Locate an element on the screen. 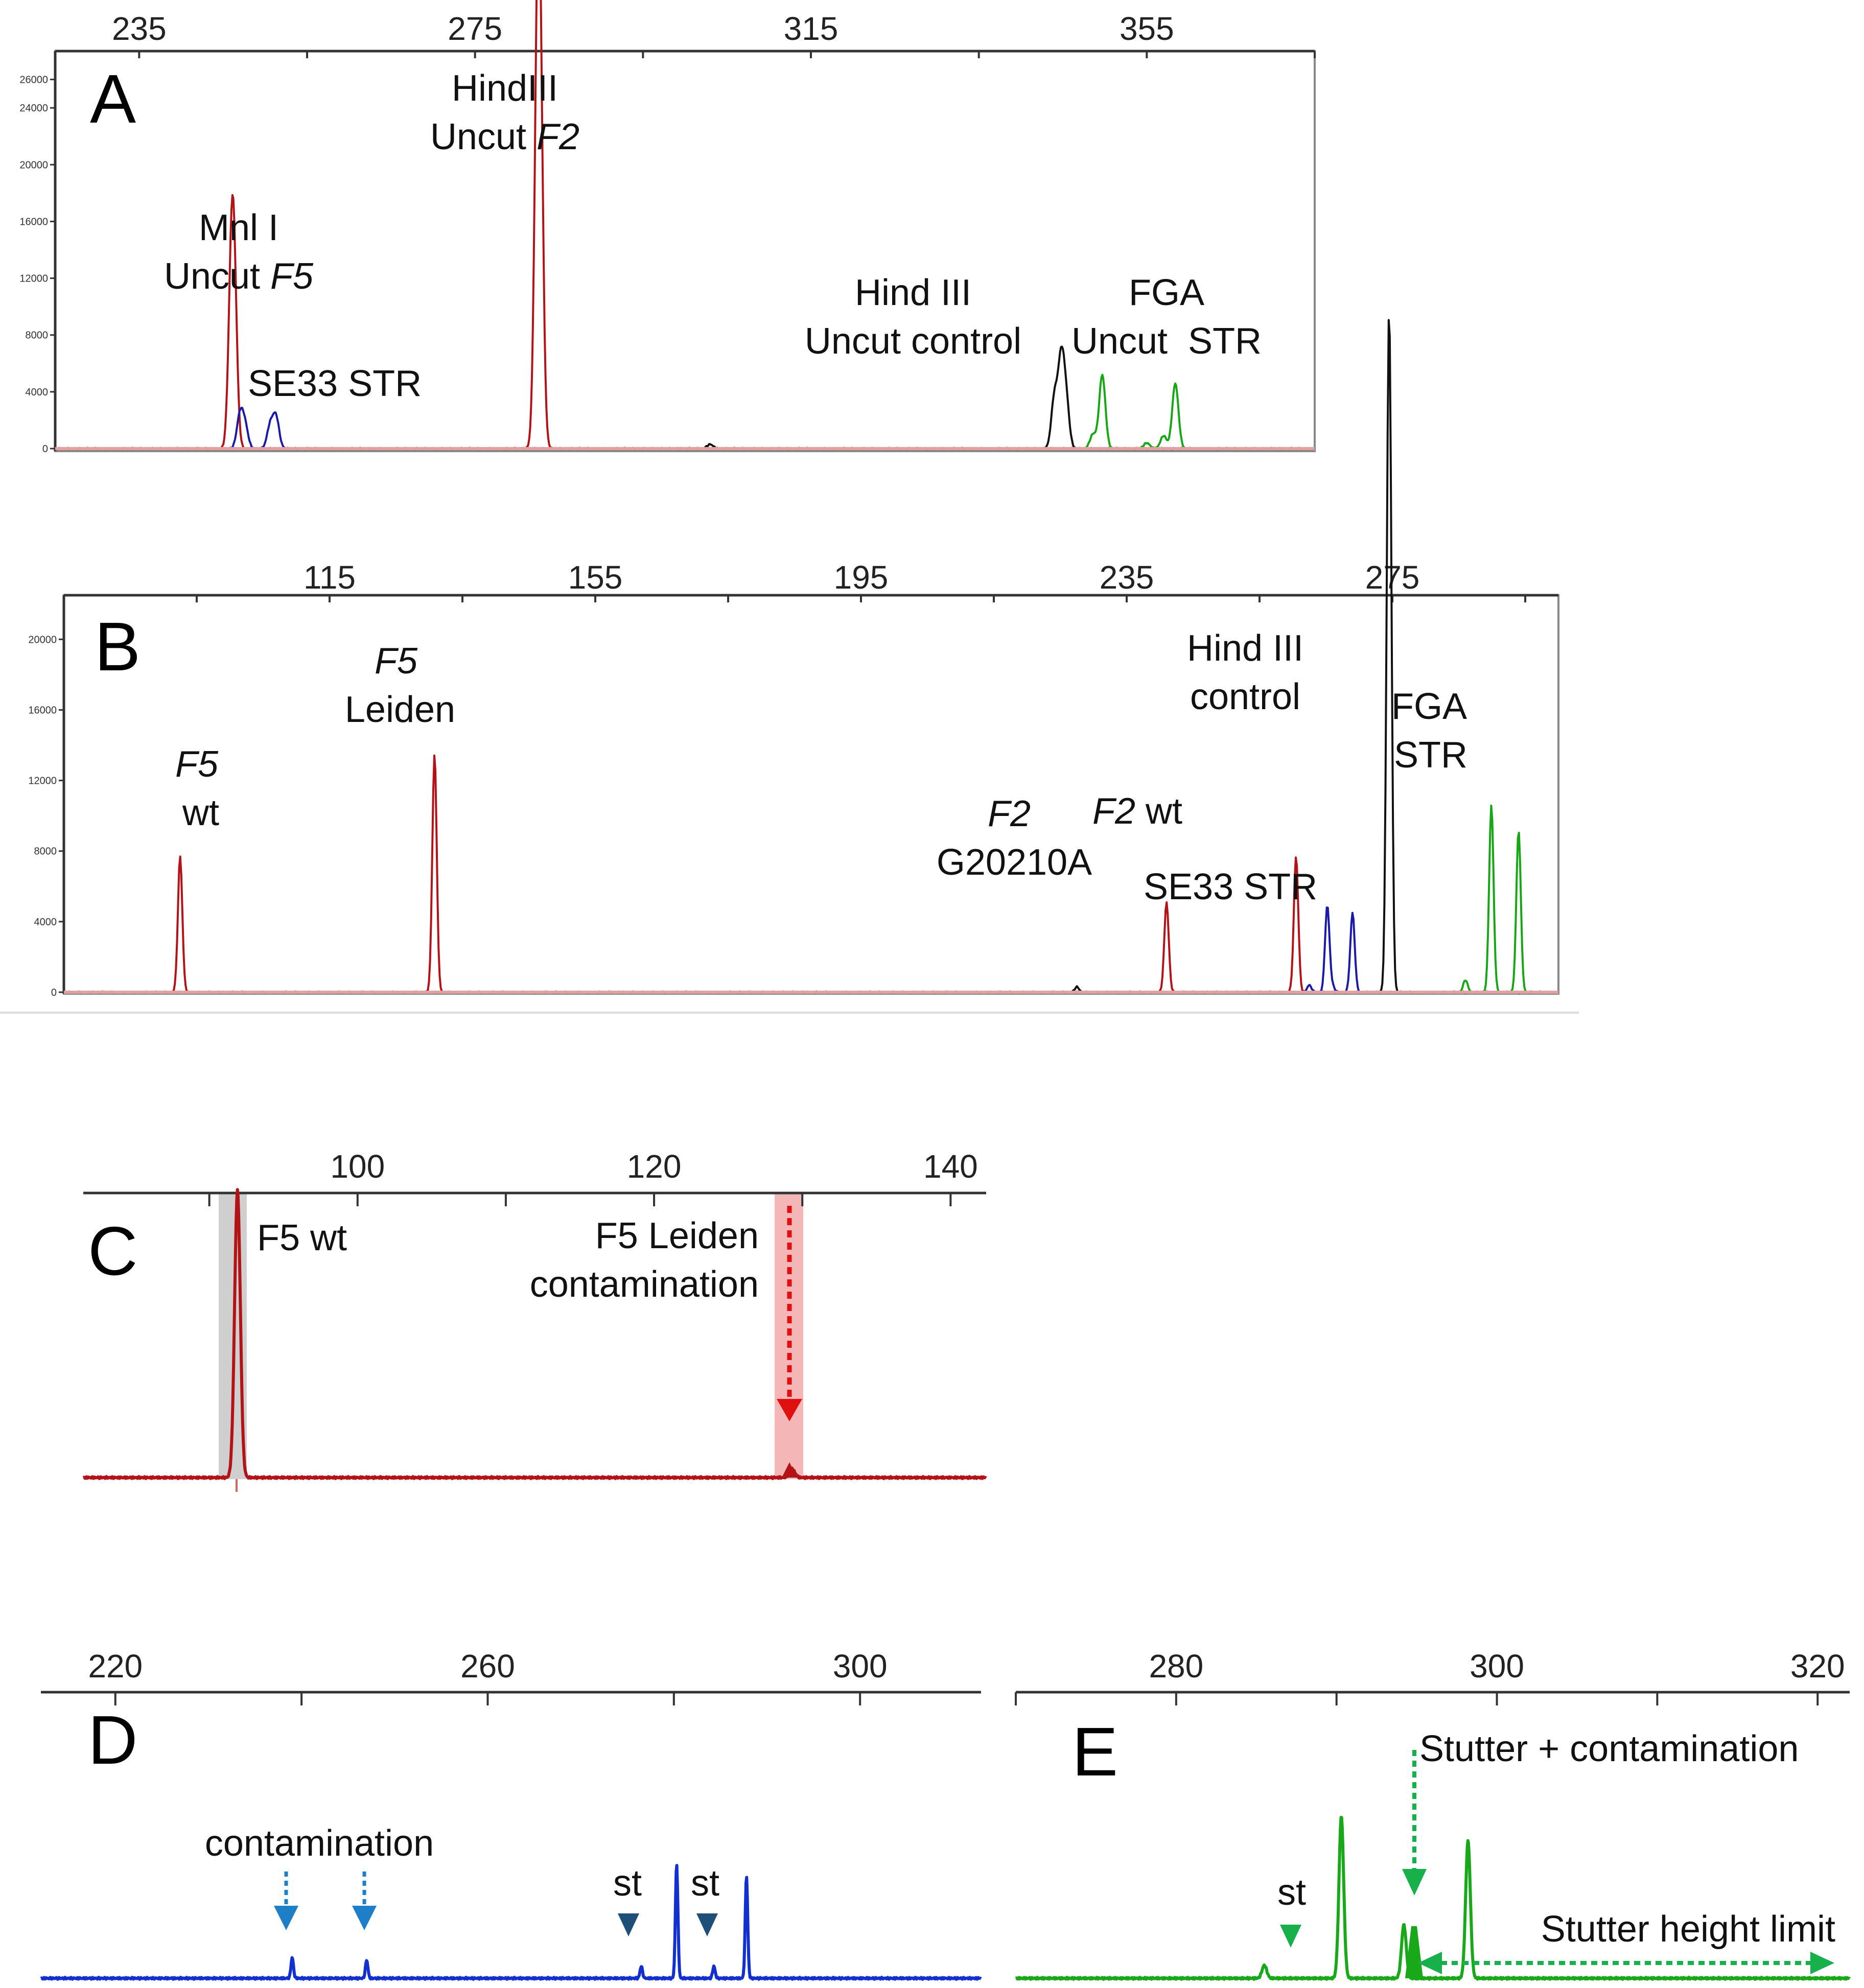  annotation-c-contamination: contamination is located at coordinates (644, 1284).